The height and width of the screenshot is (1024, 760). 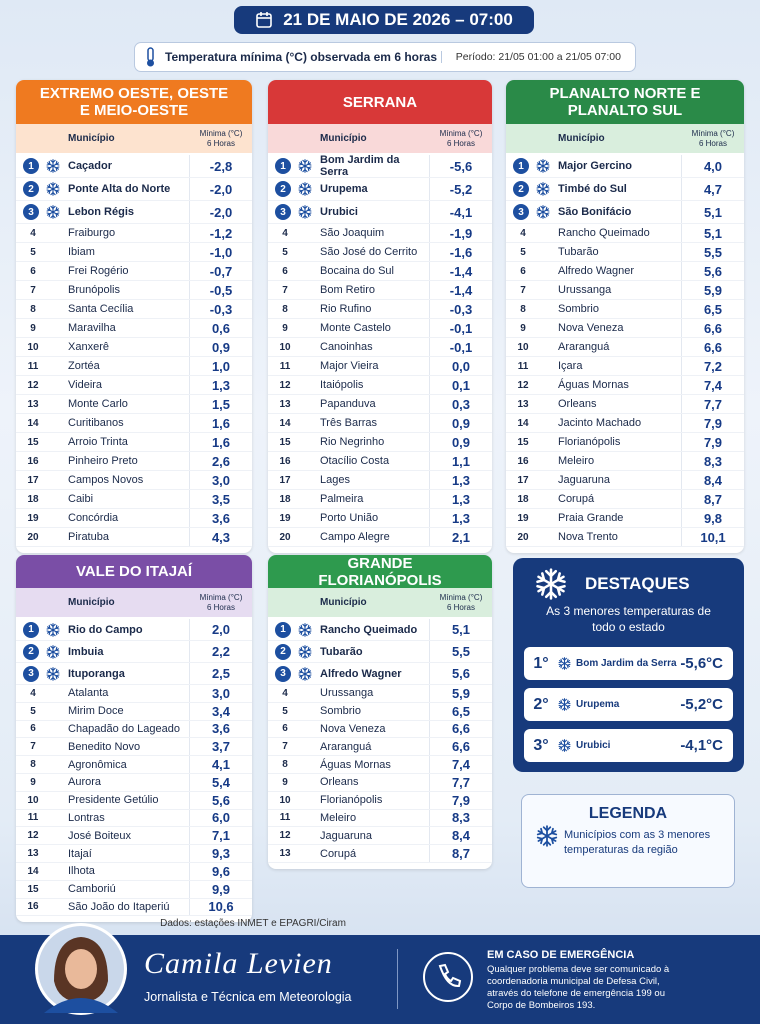 I want to click on col-municipio: Município, so click(x=343, y=138).